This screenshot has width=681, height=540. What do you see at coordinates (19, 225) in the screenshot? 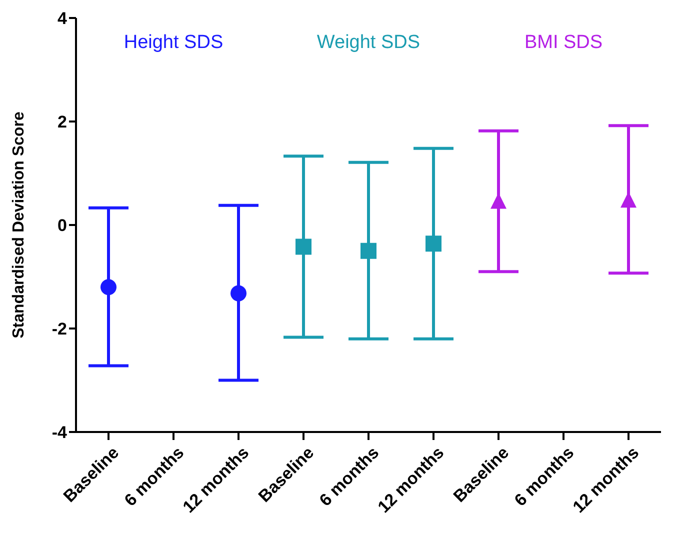
I see `y-axis-title: Standardised Deviation Score` at bounding box center [19, 225].